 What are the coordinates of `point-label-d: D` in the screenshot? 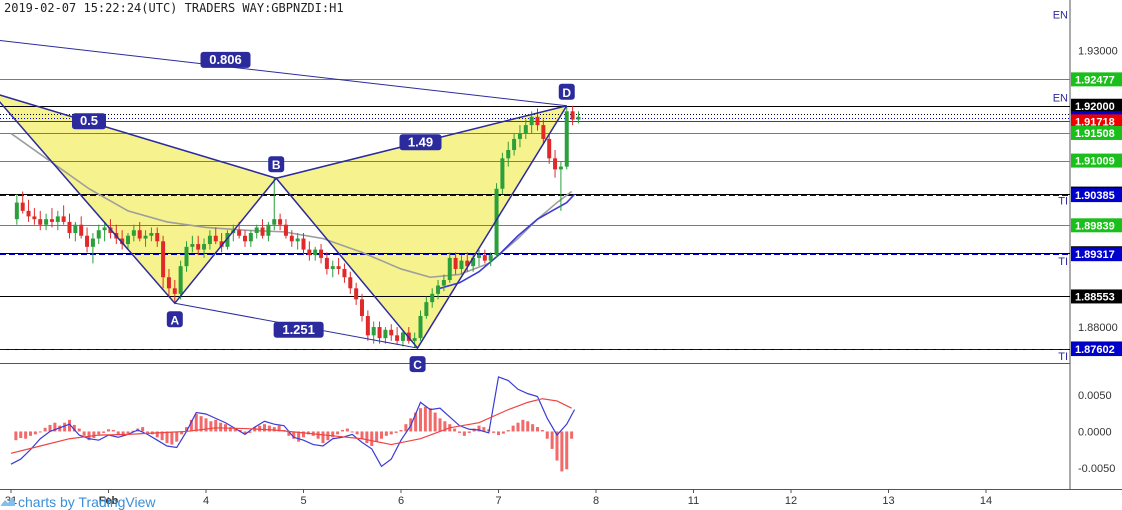 It's located at (566, 93).